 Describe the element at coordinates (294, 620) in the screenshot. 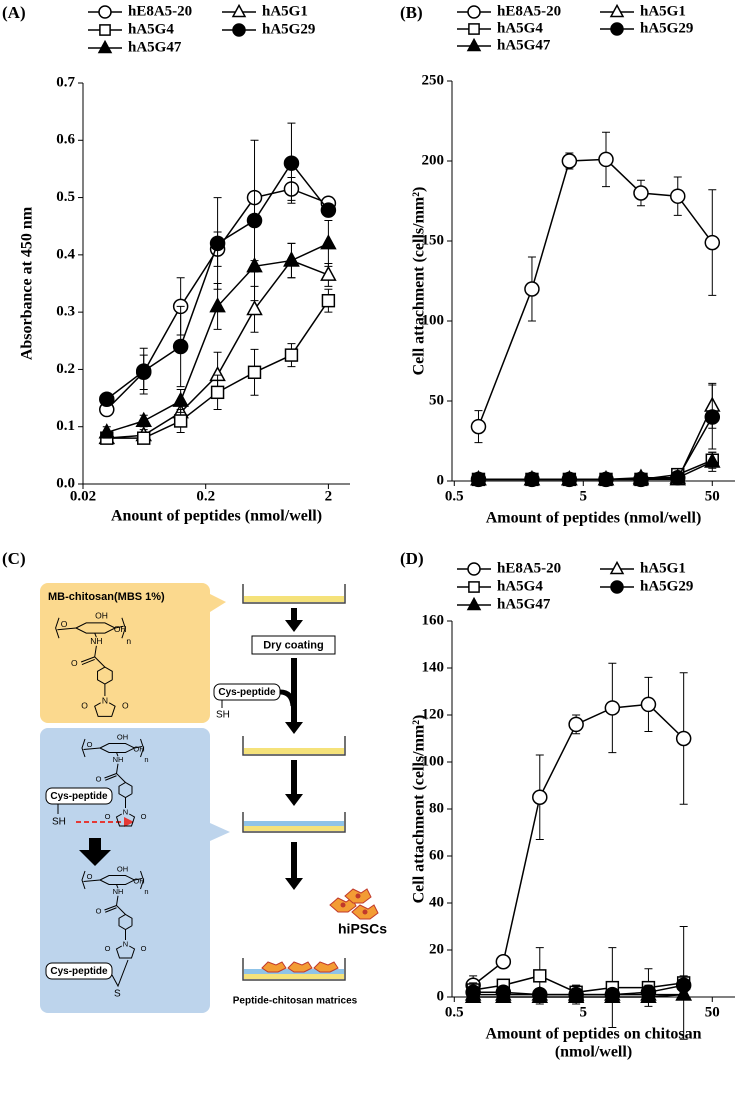

I see `arrow` at that location.